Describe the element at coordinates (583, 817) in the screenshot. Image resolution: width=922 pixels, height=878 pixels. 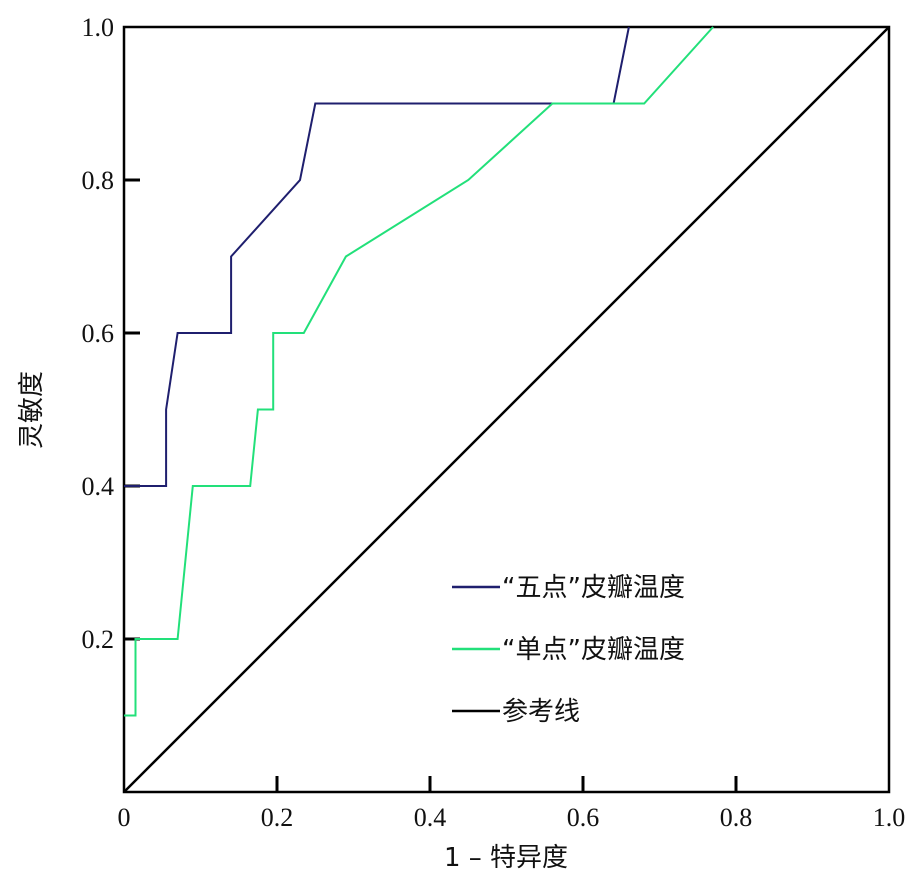
I see `x-tick-label: 0.6` at that location.